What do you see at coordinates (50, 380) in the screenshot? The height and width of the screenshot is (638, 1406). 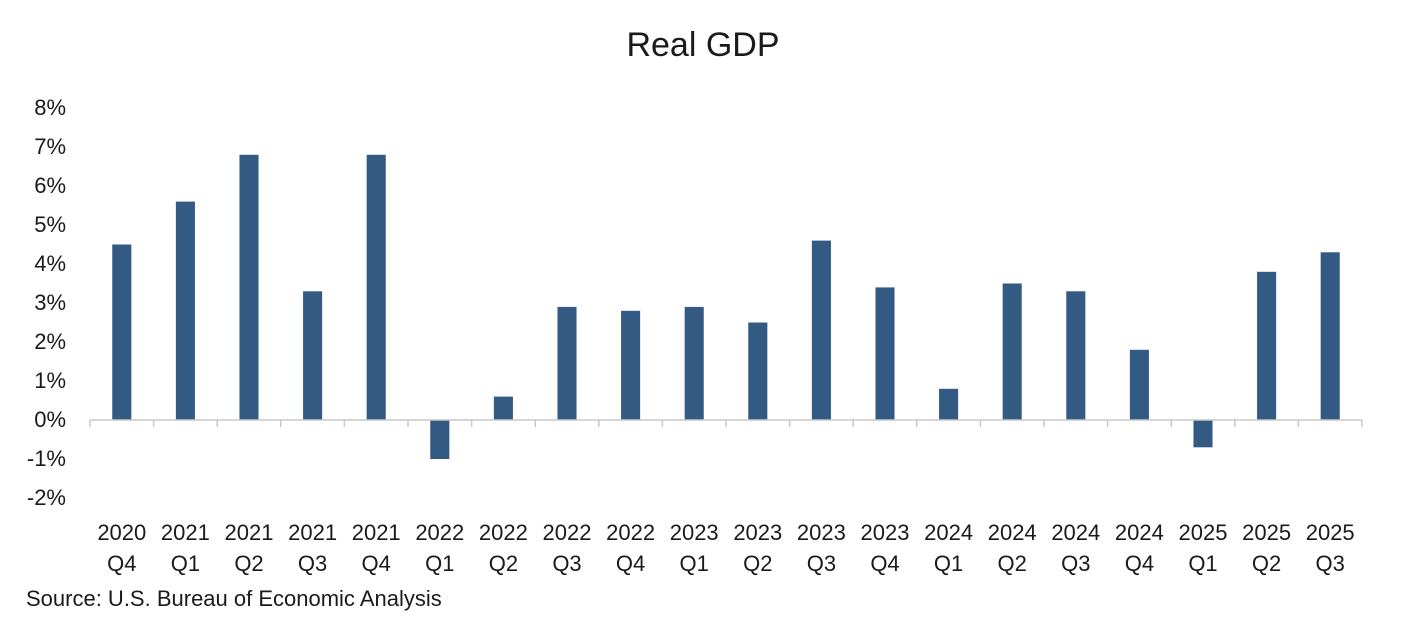 I see `y-tick-label: 1%` at bounding box center [50, 380].